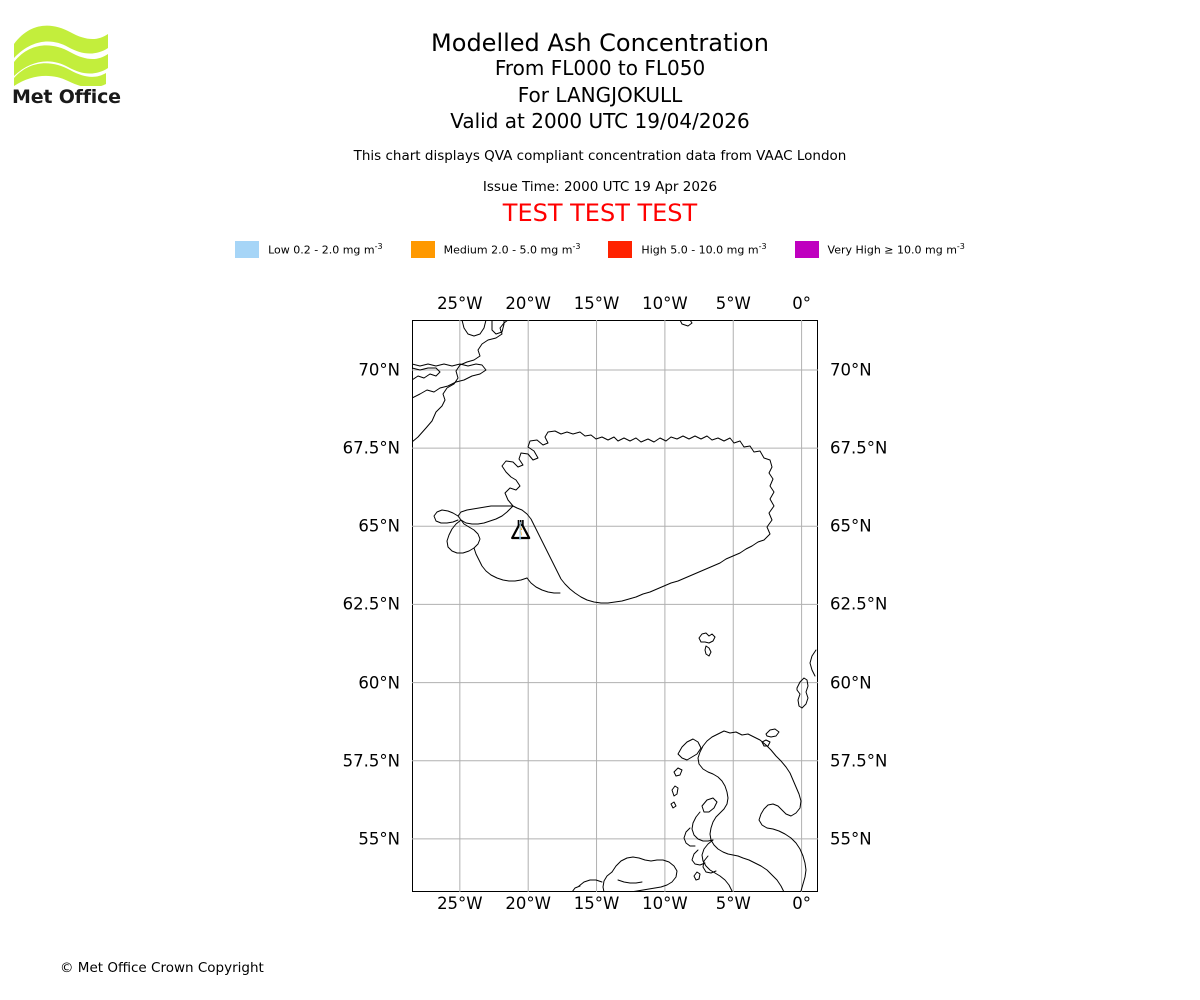 This screenshot has height=1000, width=1200. Describe the element at coordinates (600, 68) in the screenshot. I see `flight-level-range: From FL000 to FL050` at that location.